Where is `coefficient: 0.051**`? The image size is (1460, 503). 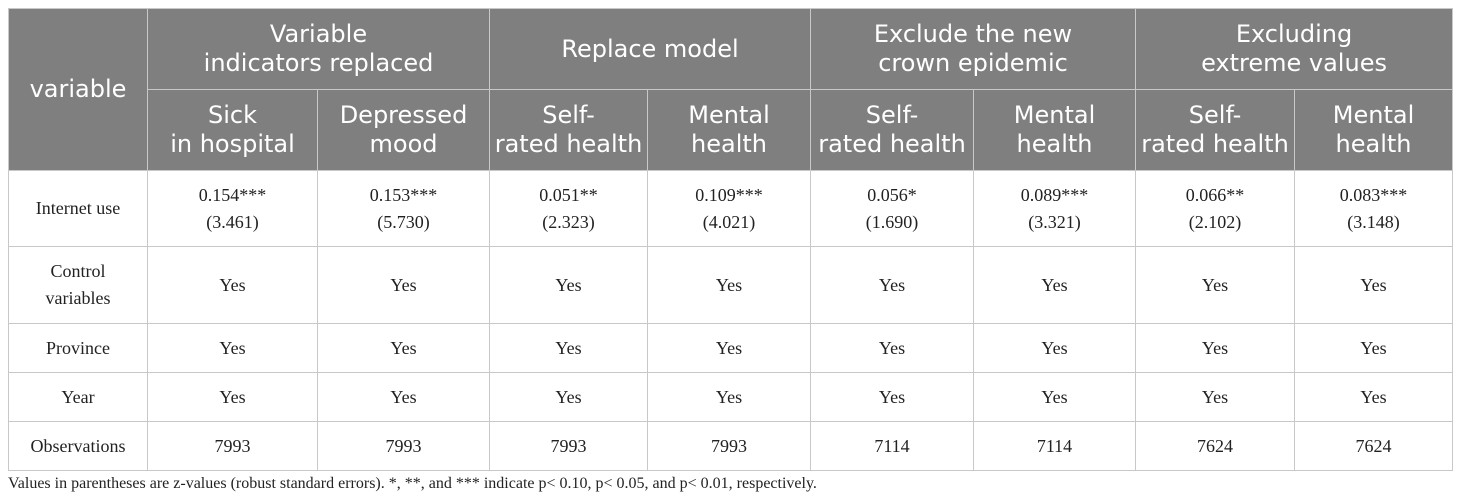 coefficient: 0.051** is located at coordinates (568, 194).